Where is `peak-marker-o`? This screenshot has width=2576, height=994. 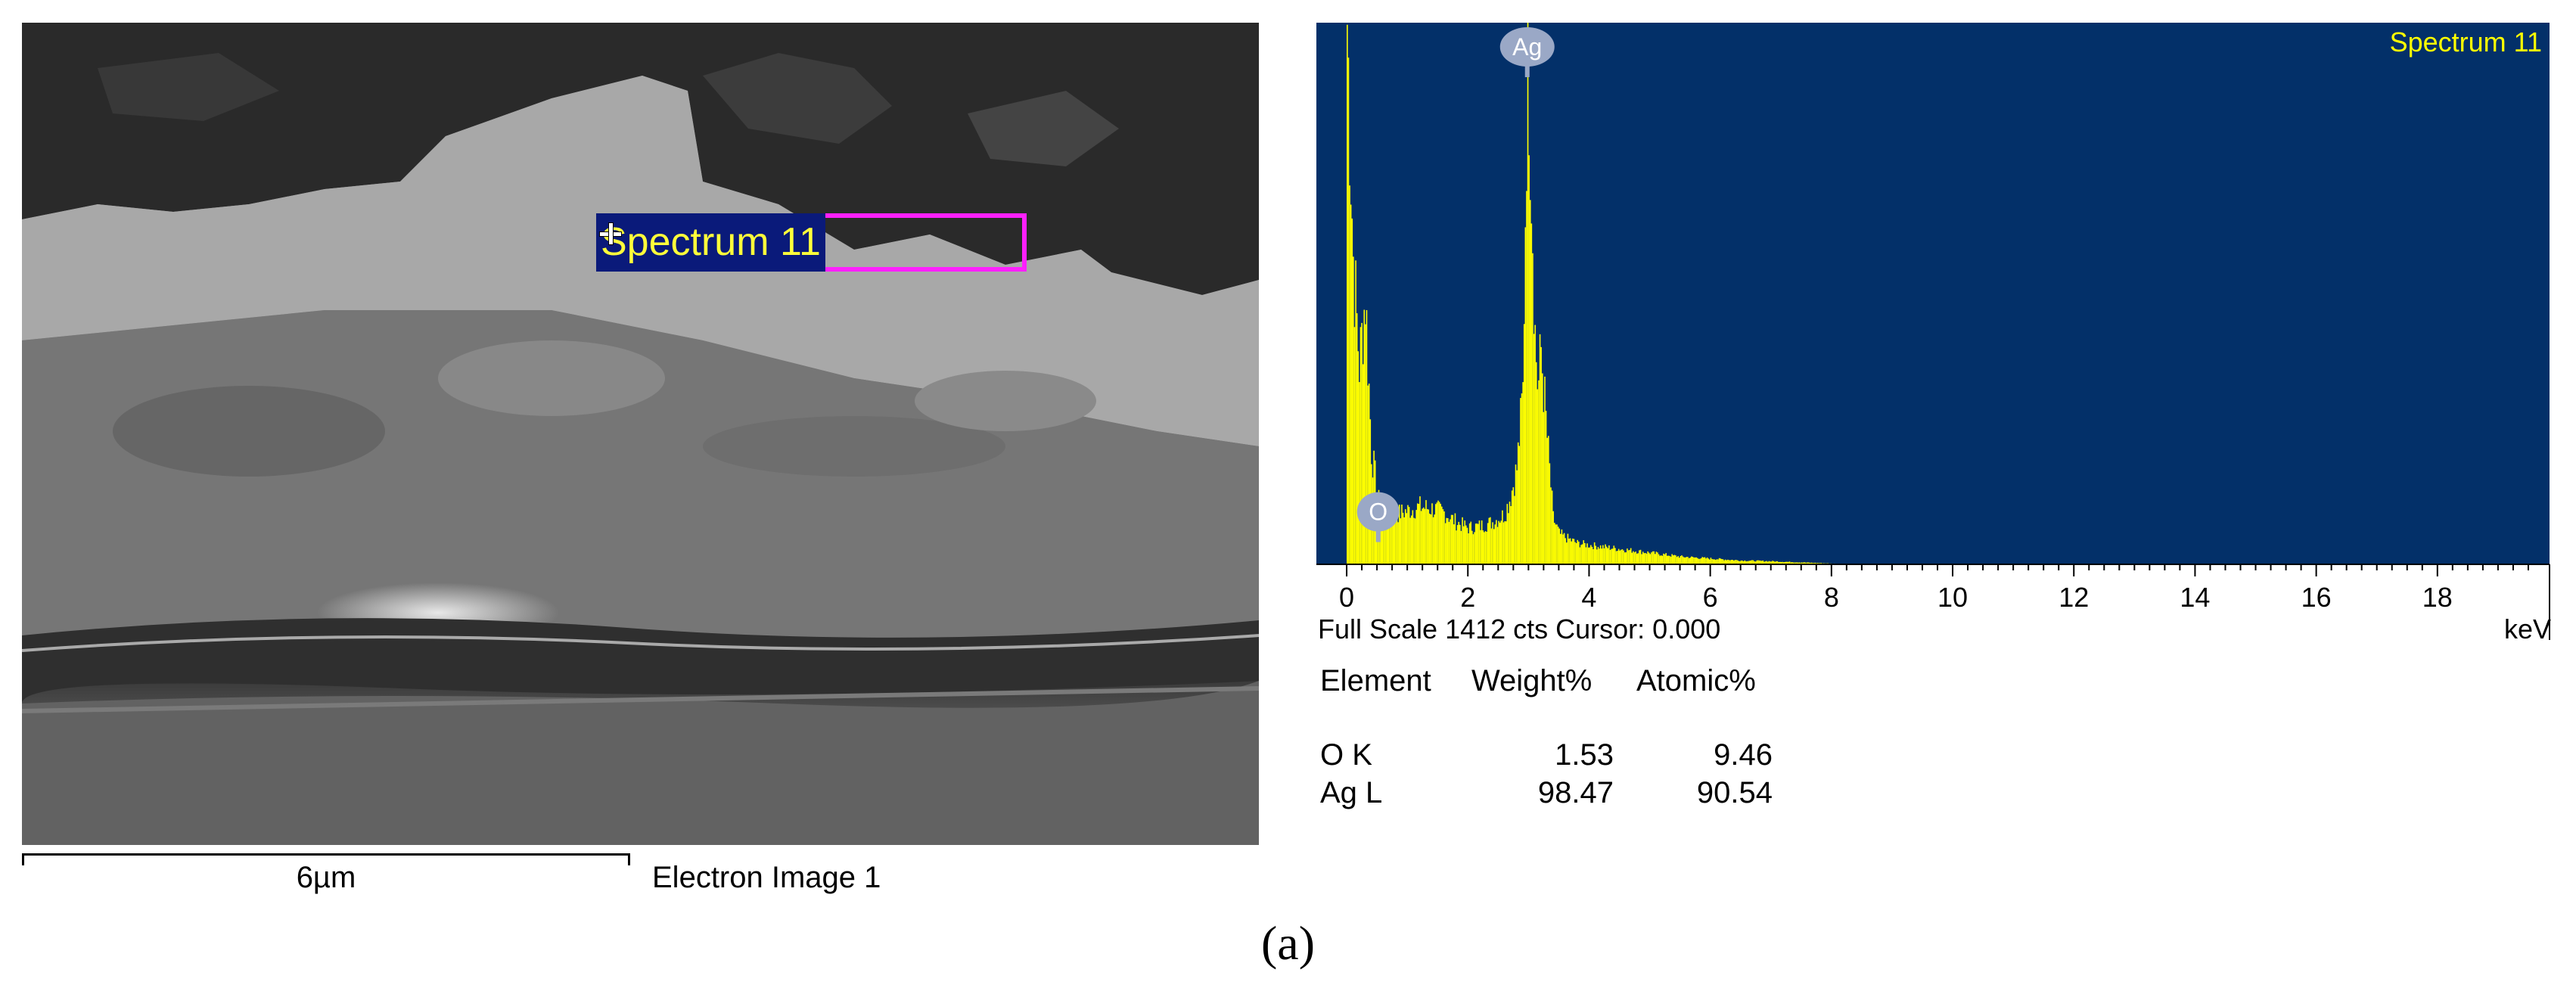
peak-marker-o is located at coordinates (1378, 512).